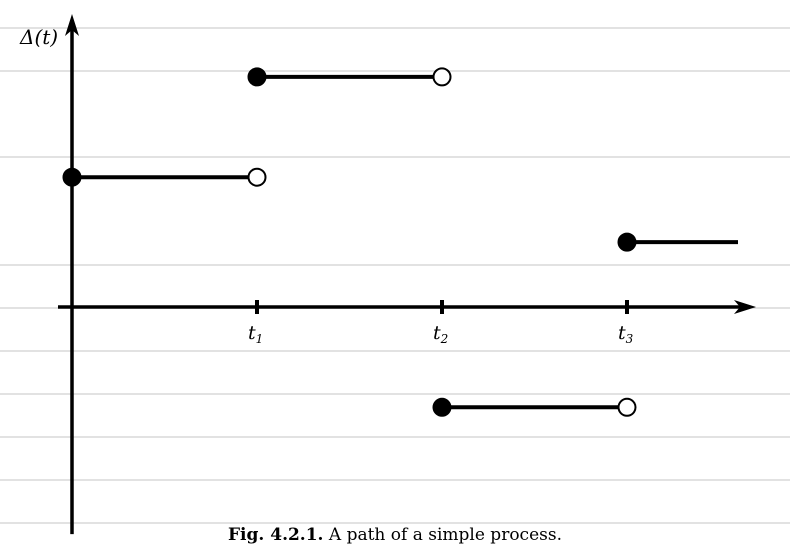 Image resolution: width=790 pixels, height=553 pixels. What do you see at coordinates (72, 25) in the screenshot?
I see `y-axis-arrowhead` at bounding box center [72, 25].